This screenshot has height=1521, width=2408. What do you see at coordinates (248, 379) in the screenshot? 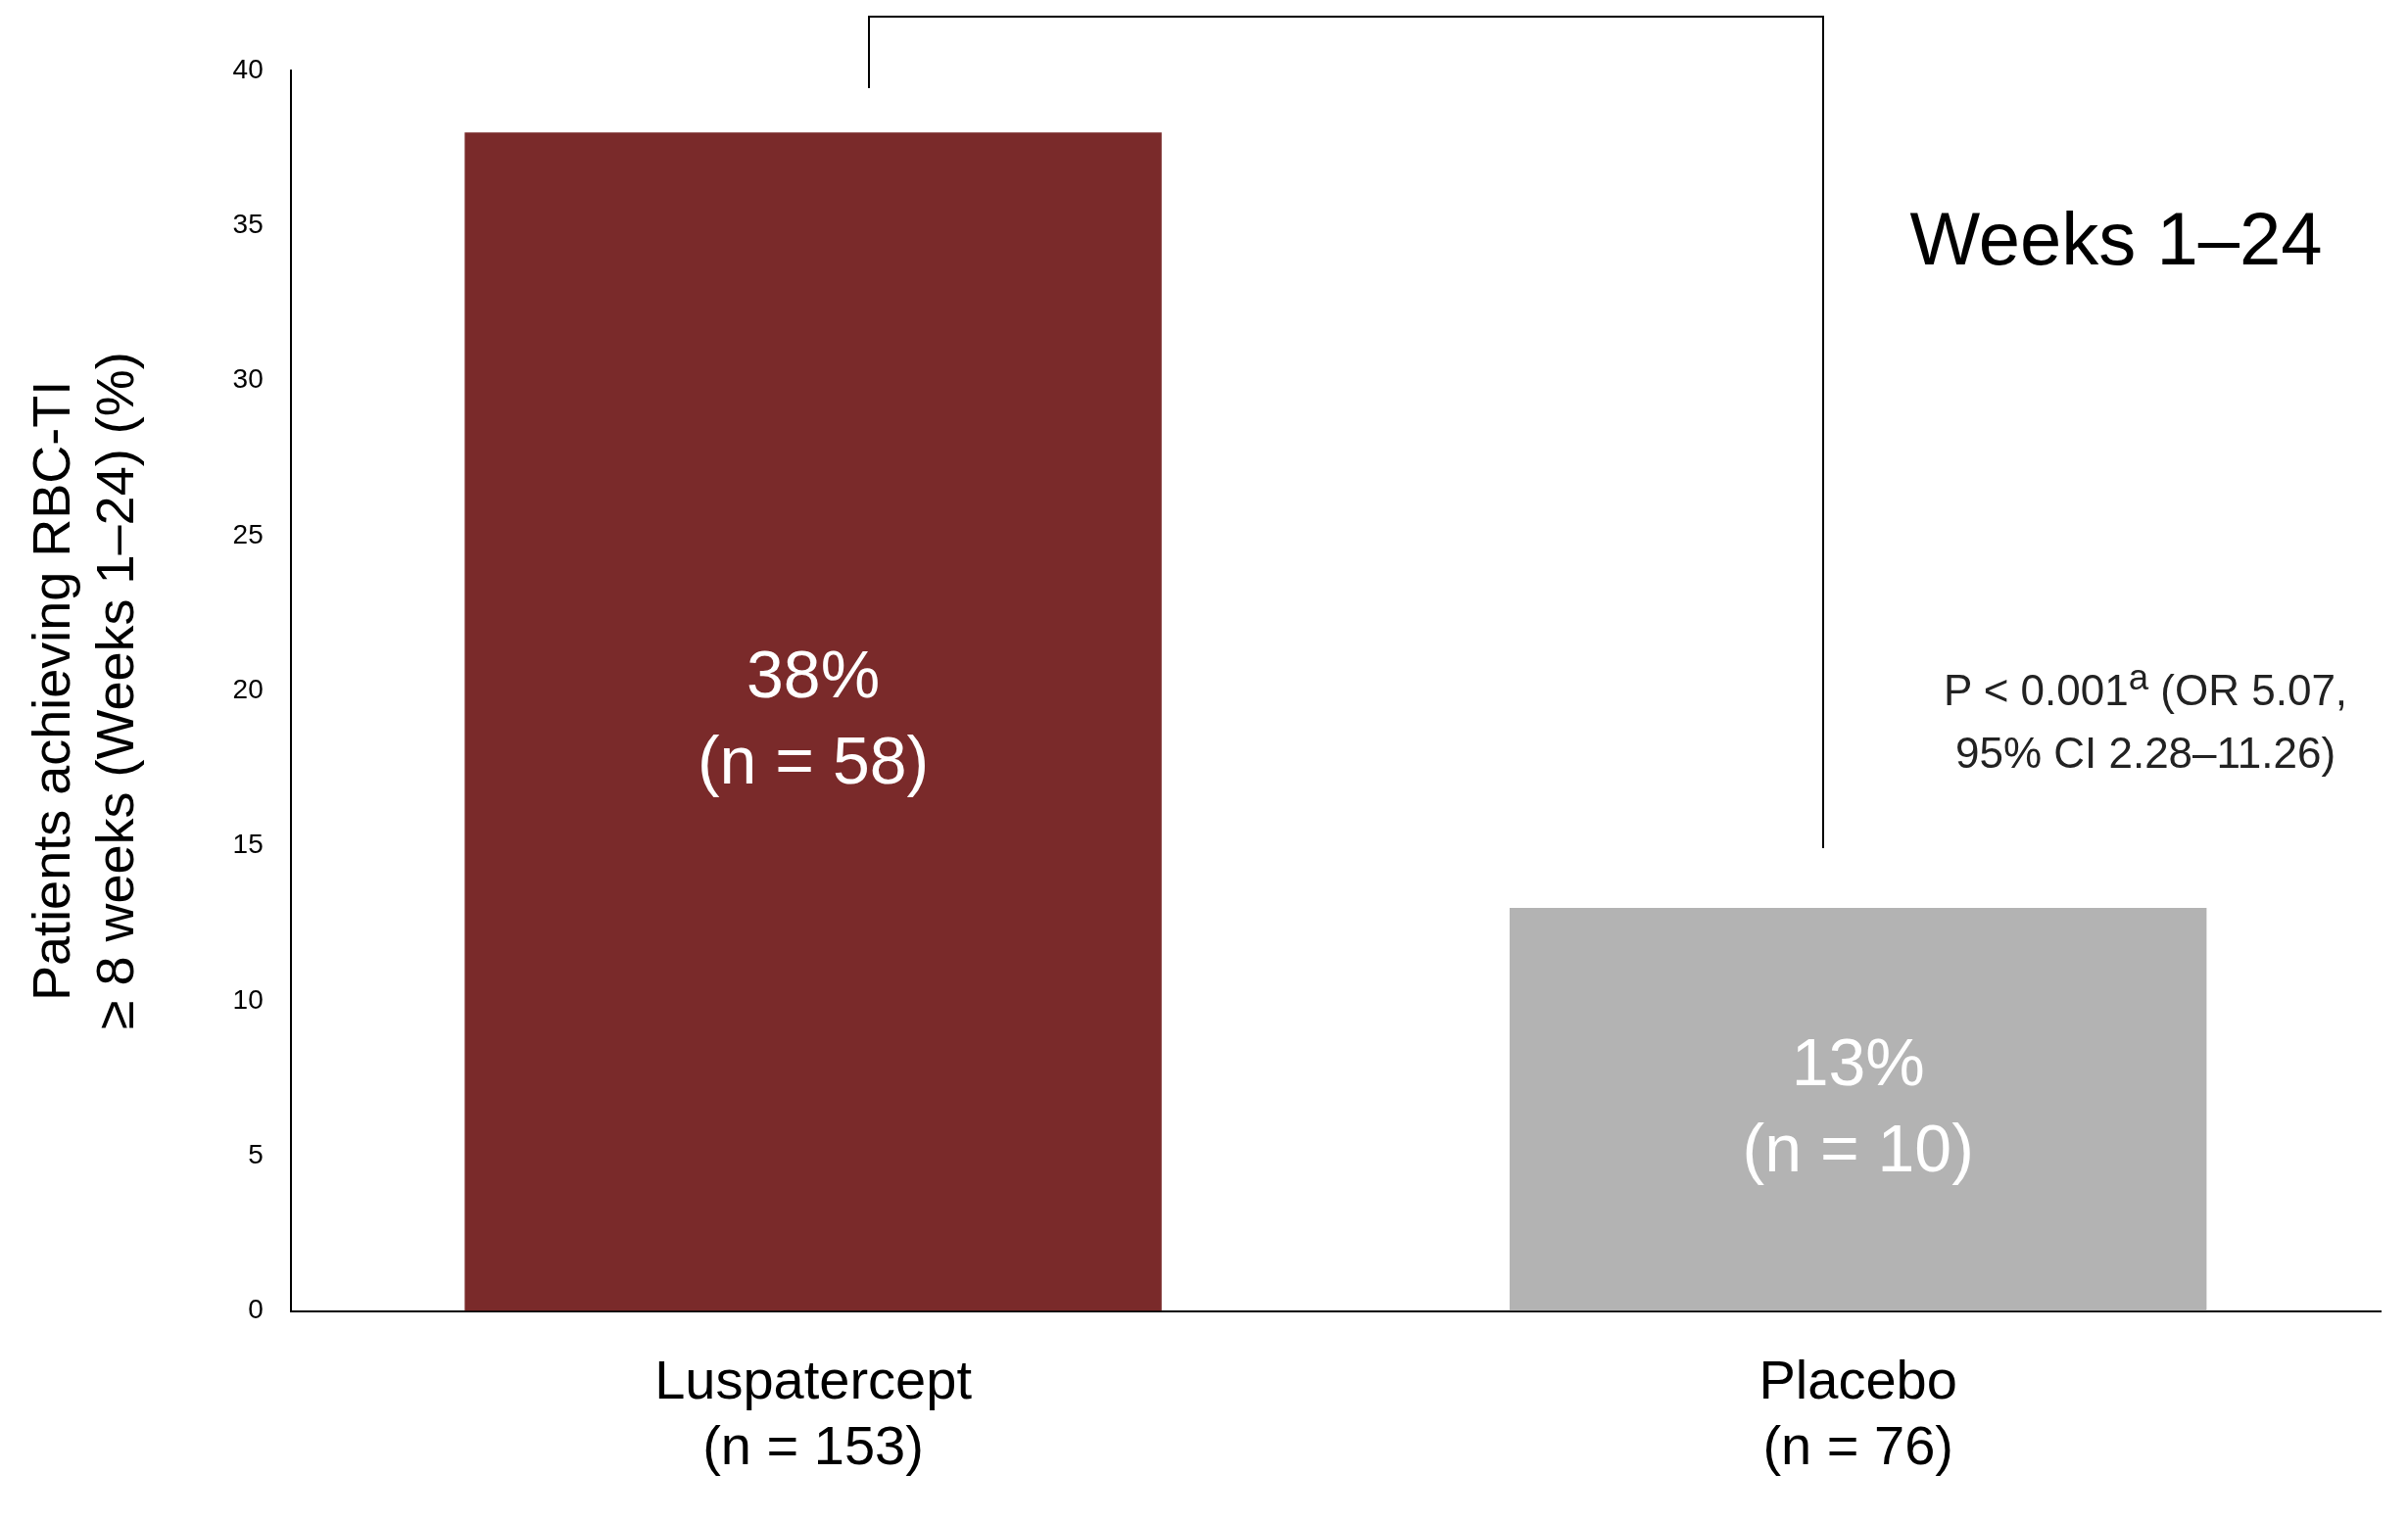
I see `y-tick-label: 30` at bounding box center [248, 379].